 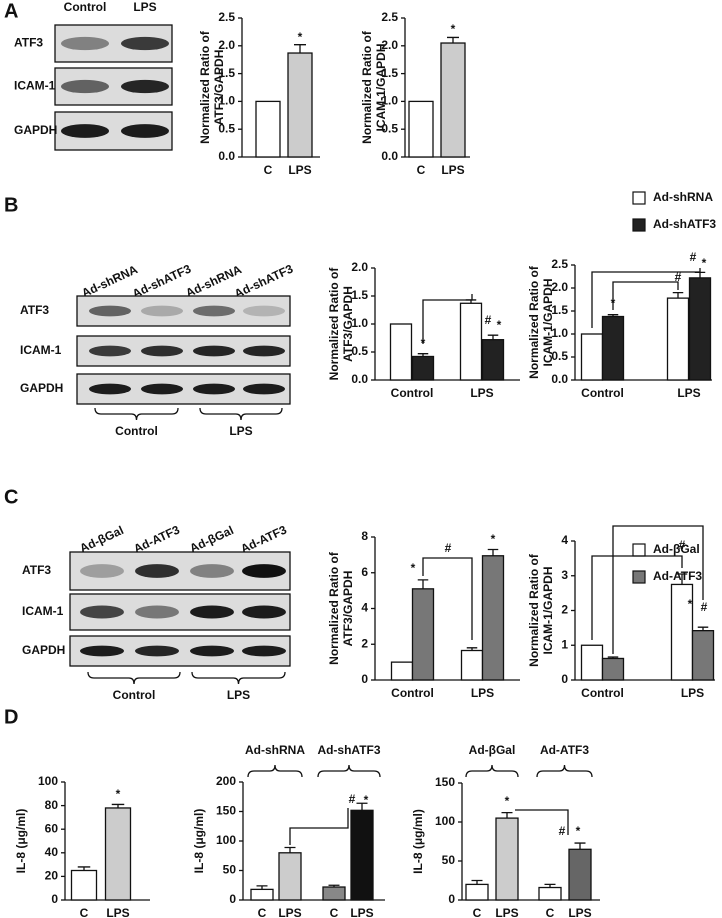 I want to click on y-tick-label: 0.0, so click(x=389, y=156).